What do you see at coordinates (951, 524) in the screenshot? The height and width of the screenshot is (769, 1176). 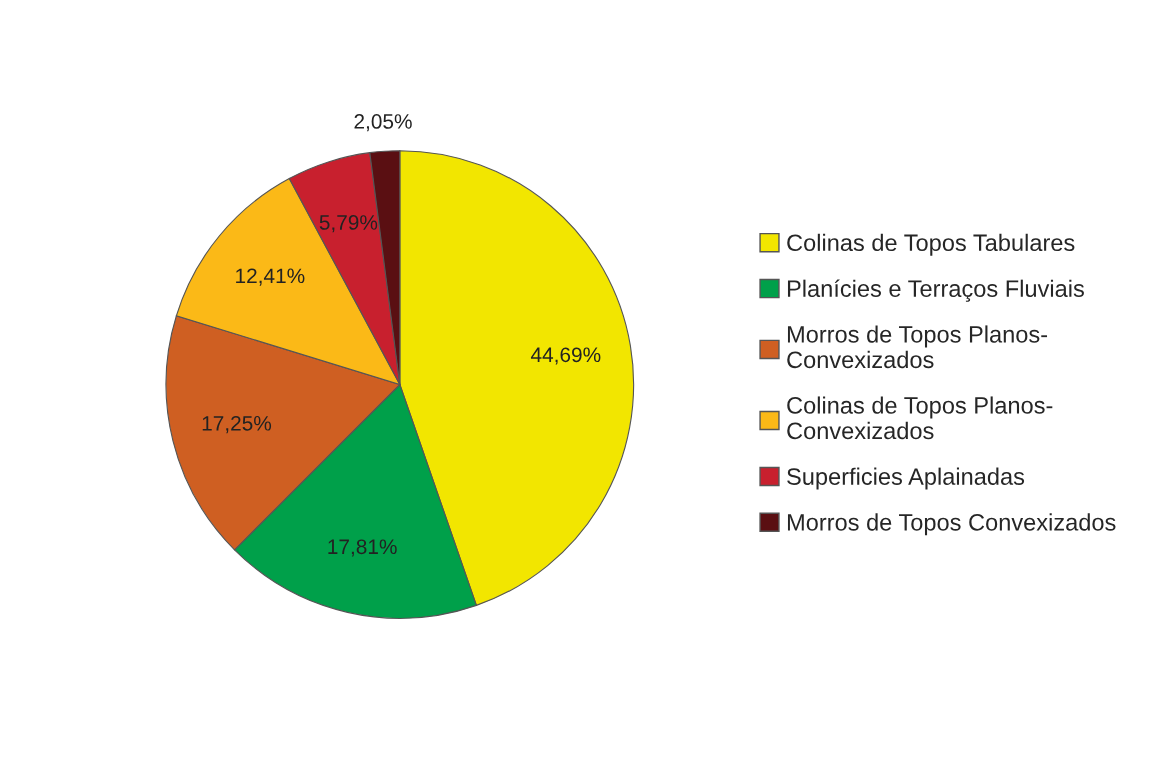 I see `legend-label: Morros de Topos Convexizados` at bounding box center [951, 524].